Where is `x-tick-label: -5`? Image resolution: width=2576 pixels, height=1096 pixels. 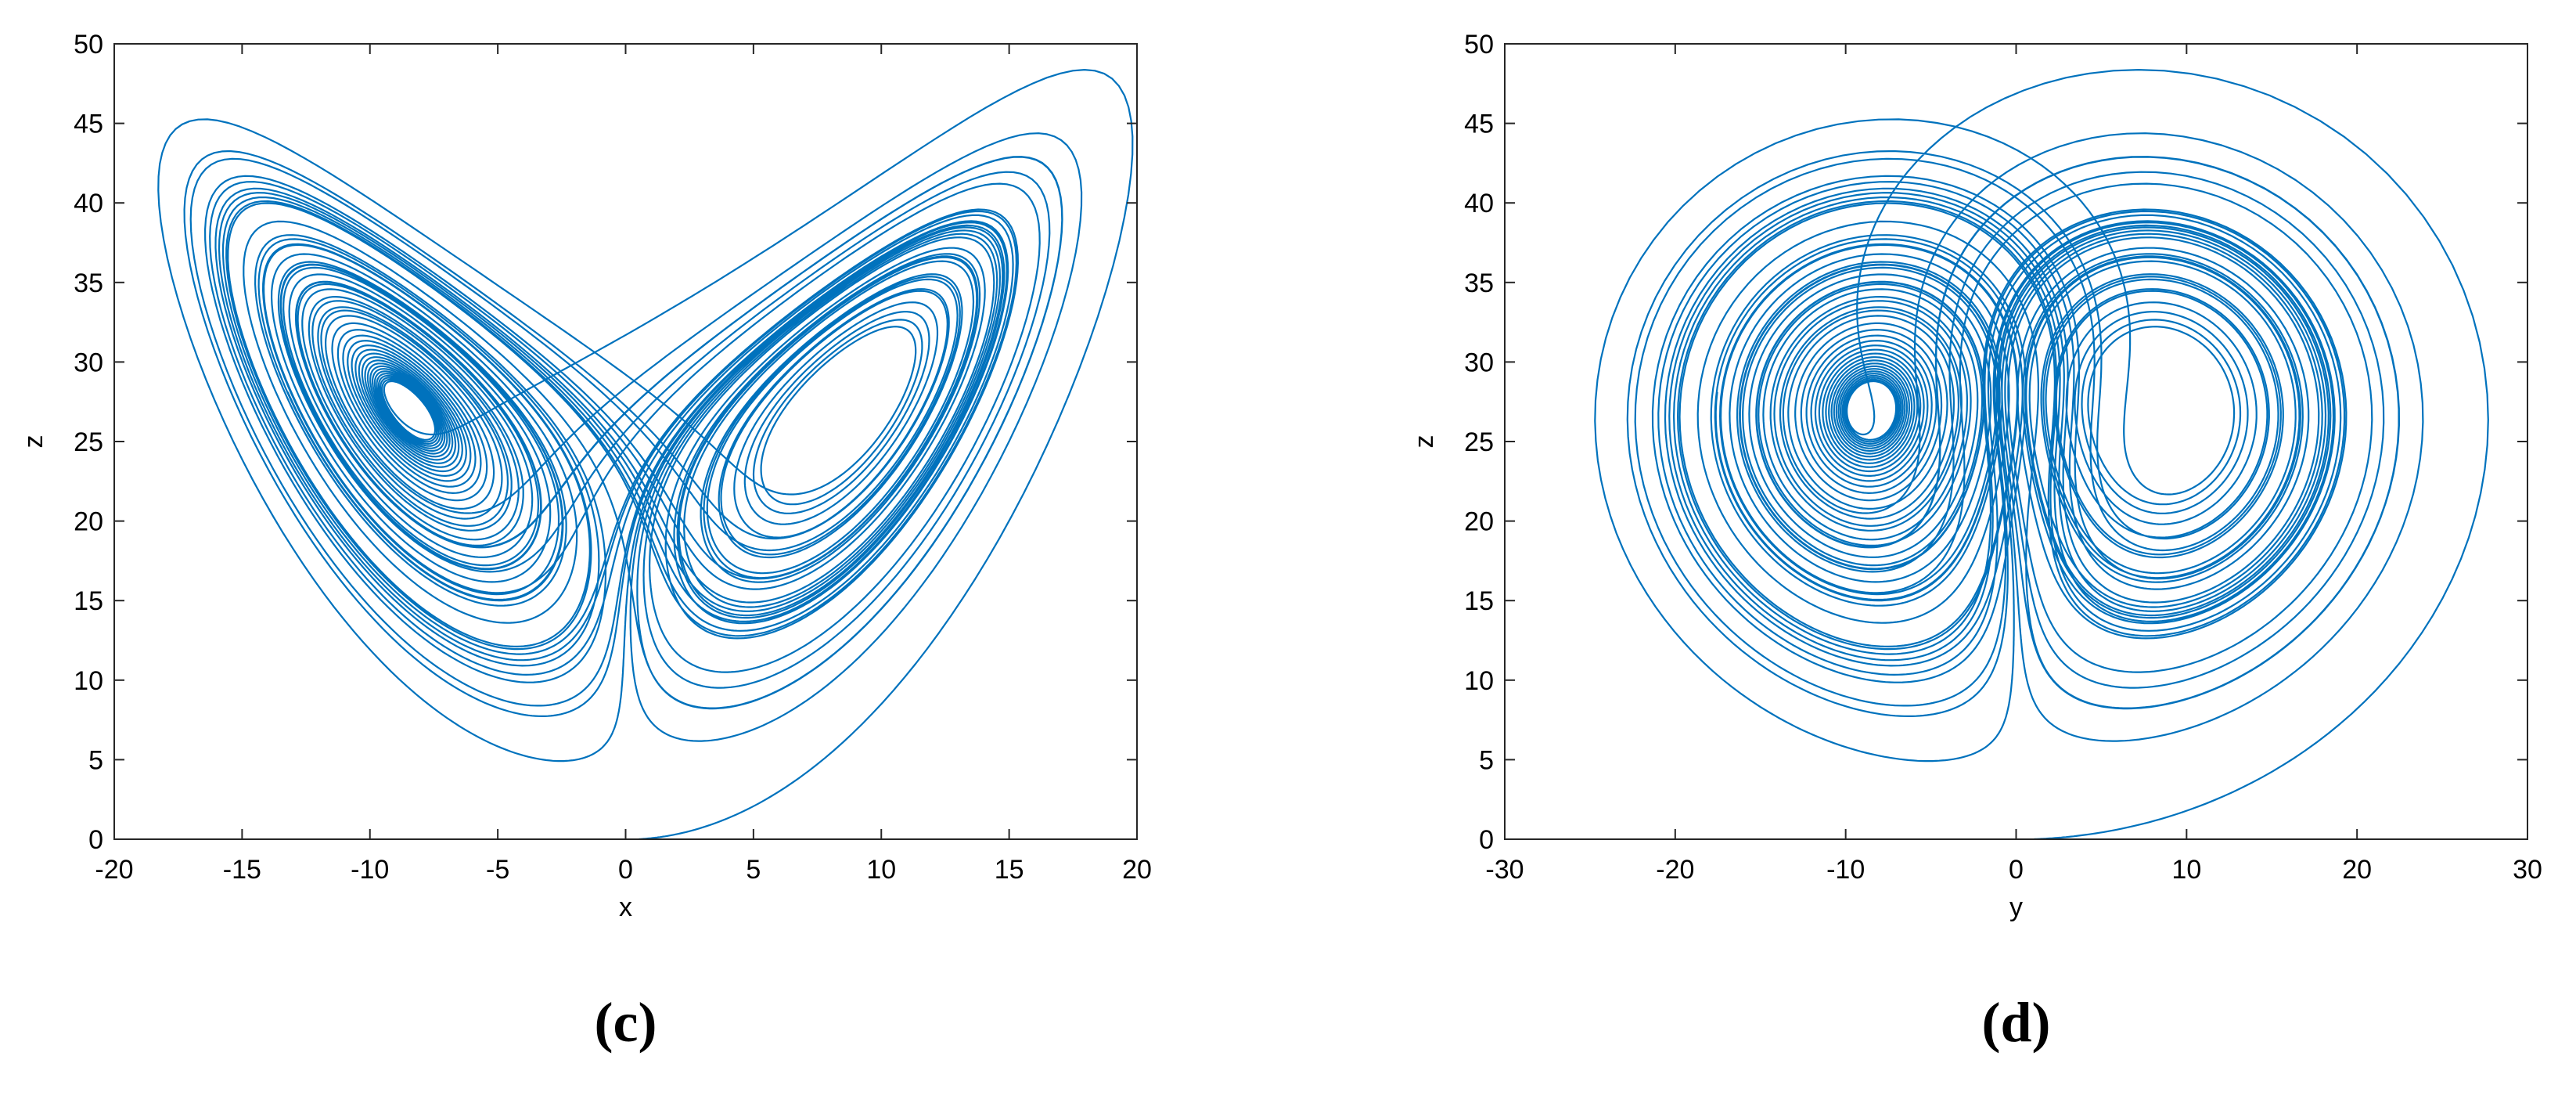
x-tick-label: -5 is located at coordinates (498, 870).